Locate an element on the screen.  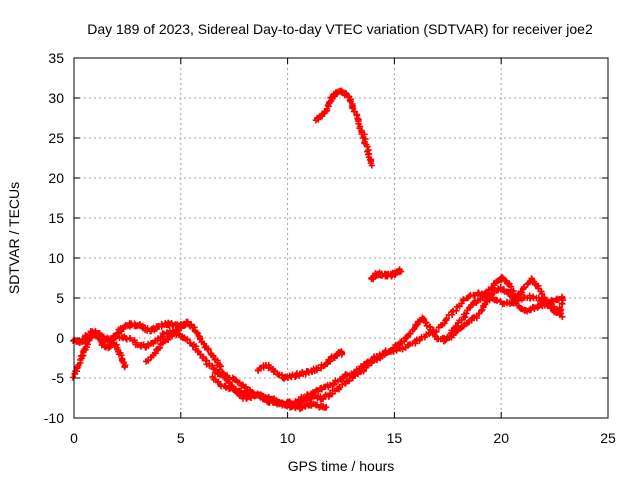
y-tick-label: -5 is located at coordinates (58, 378).